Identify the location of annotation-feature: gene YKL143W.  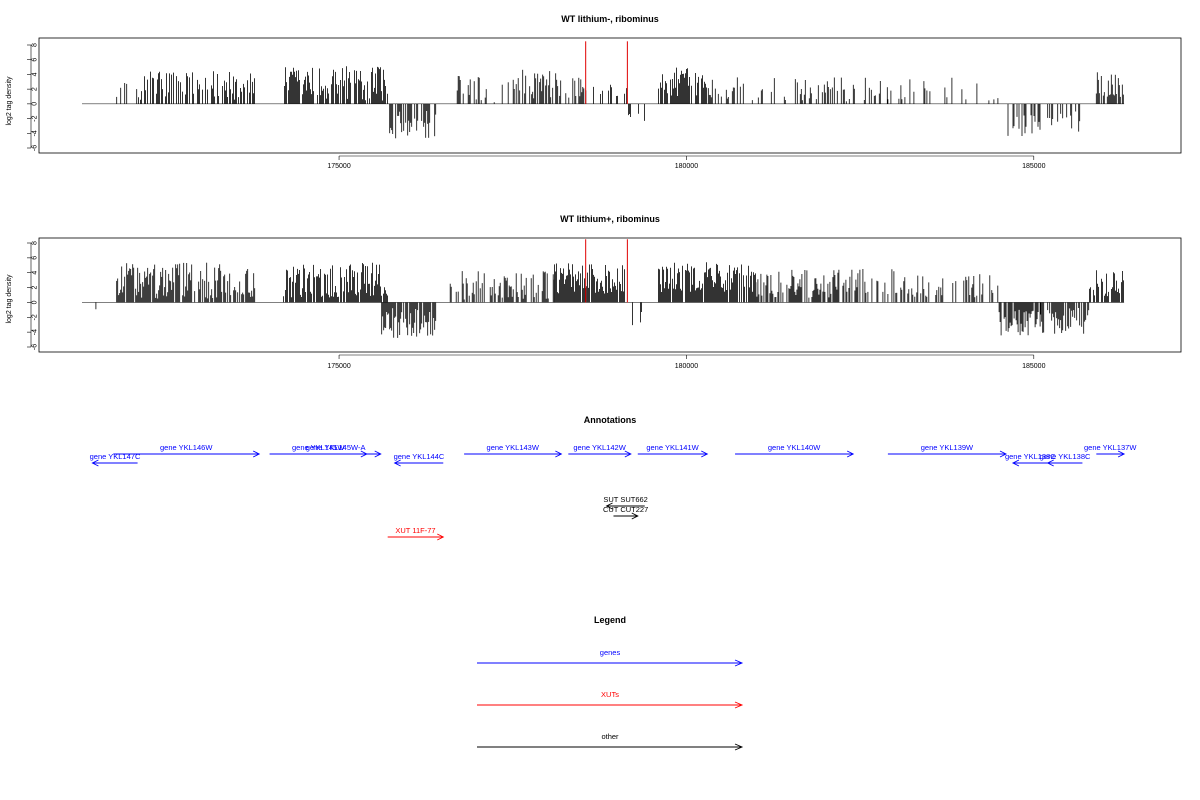
(513, 450).